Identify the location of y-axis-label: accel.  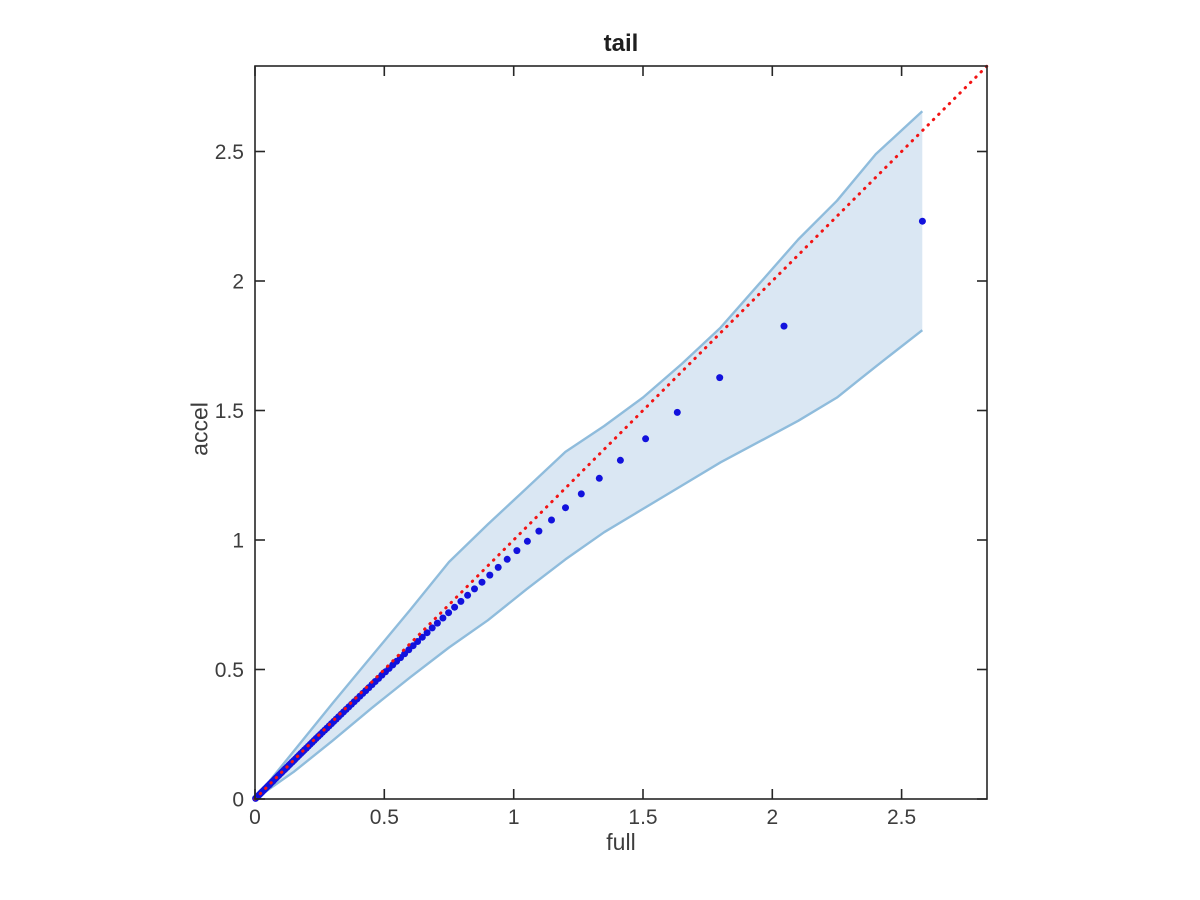
(199, 429).